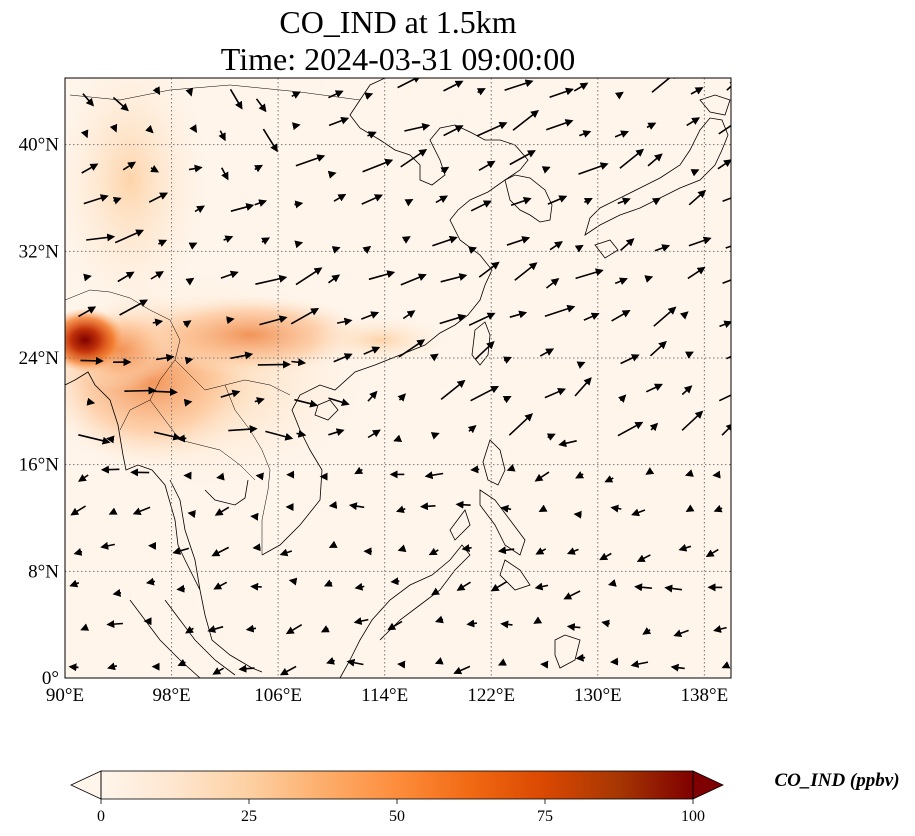 This screenshot has height=836, width=915. I want to click on lon-tick-label: 138°E, so click(705, 695).